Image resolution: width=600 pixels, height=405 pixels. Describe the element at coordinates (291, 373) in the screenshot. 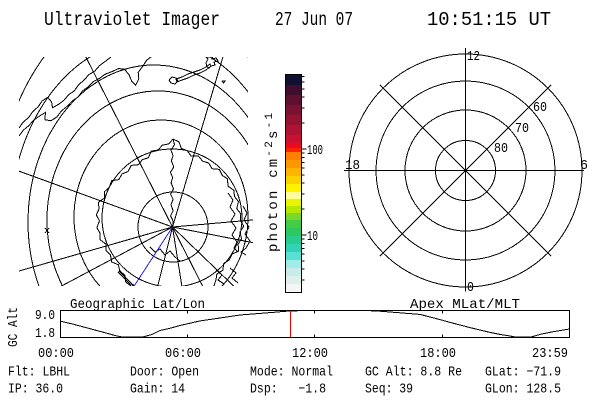

I see `svg-text: Mode: Normal` at that location.